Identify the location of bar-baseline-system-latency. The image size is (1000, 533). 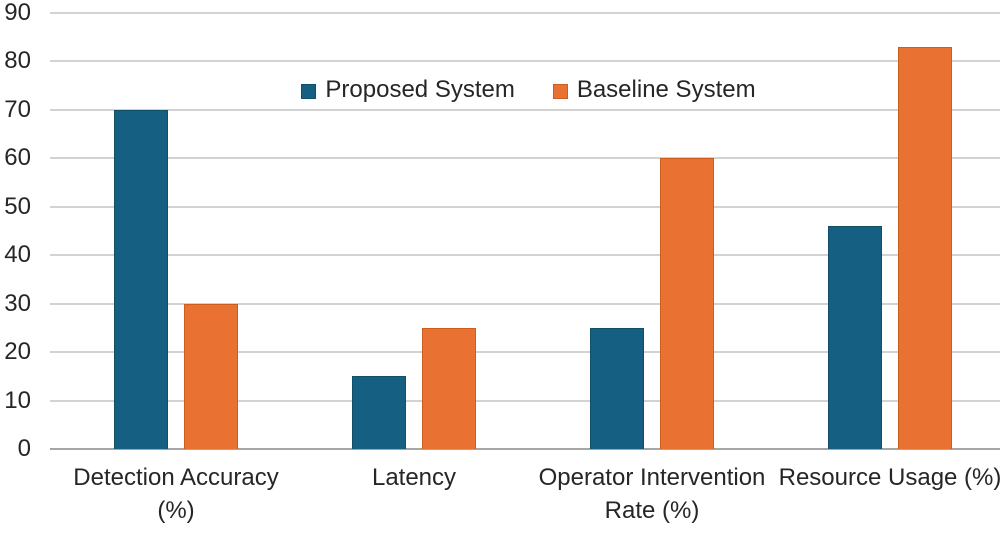
(449, 388).